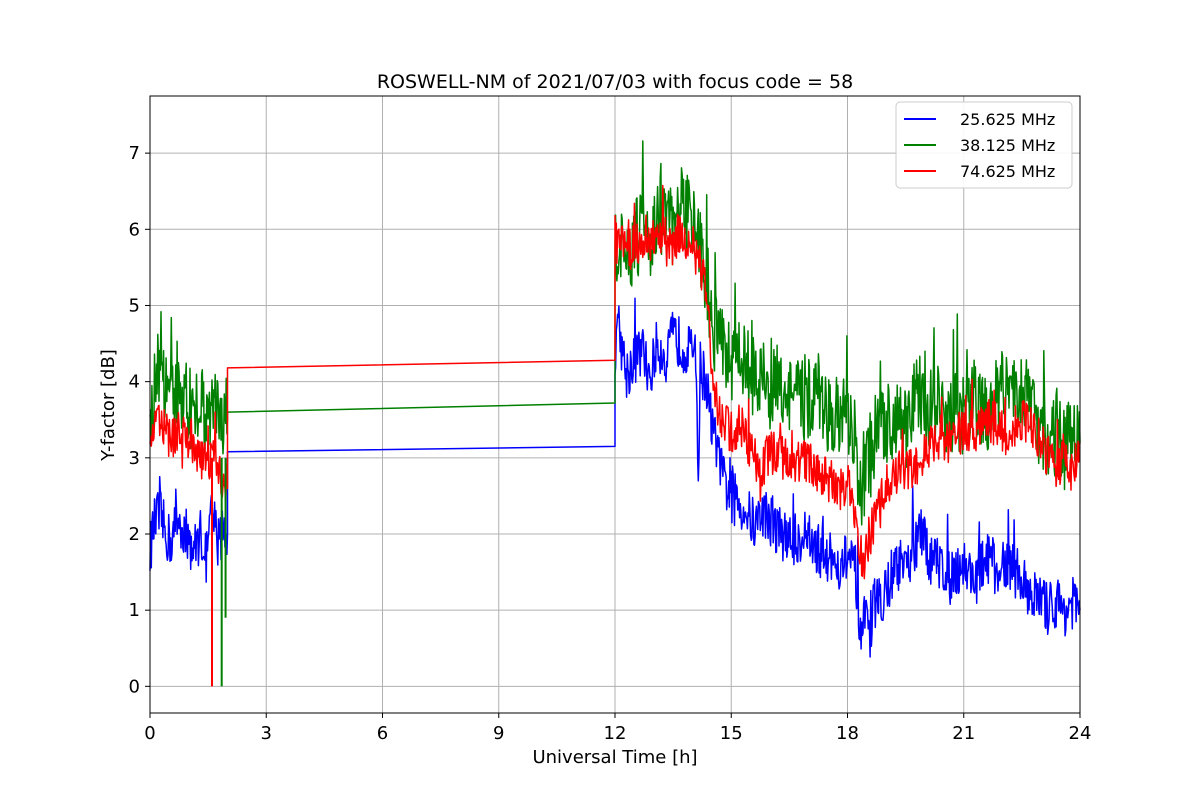  What do you see at coordinates (266, 733) in the screenshot?
I see `x-tick-label: 3` at bounding box center [266, 733].